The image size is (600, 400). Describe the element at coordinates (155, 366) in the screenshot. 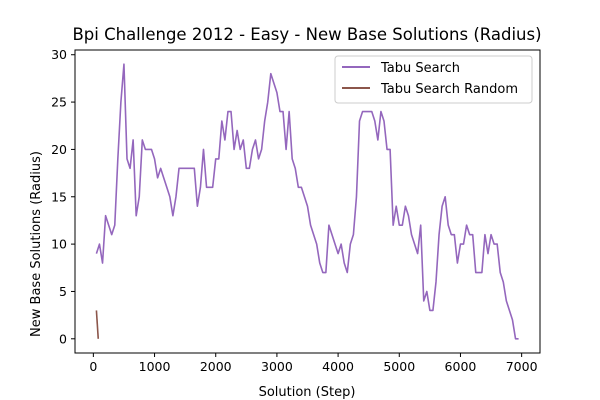

I see `x-tick-label: 1000` at that location.